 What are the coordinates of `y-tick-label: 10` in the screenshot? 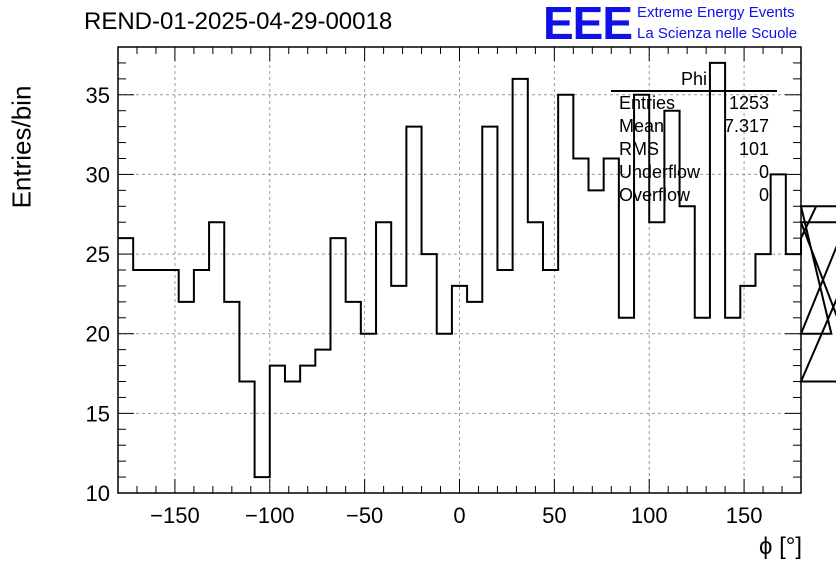 It's located at (98, 493).